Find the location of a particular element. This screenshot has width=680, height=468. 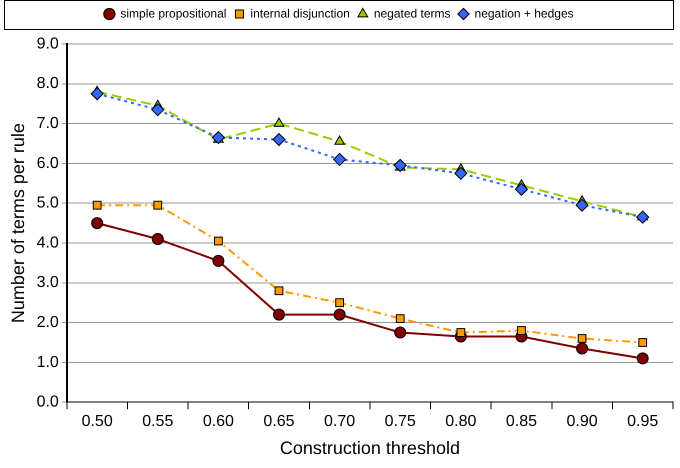

x-tick-label: 0.95 is located at coordinates (642, 421).